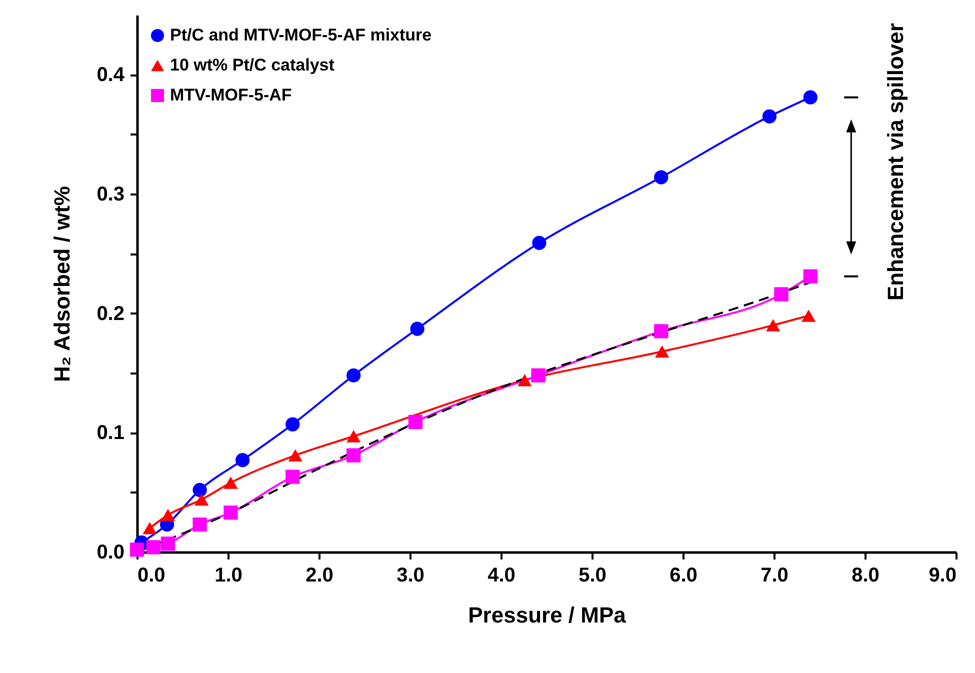 This screenshot has width=975, height=673. What do you see at coordinates (547, 615) in the screenshot?
I see `x-axis-title: Pressure / MPa` at bounding box center [547, 615].